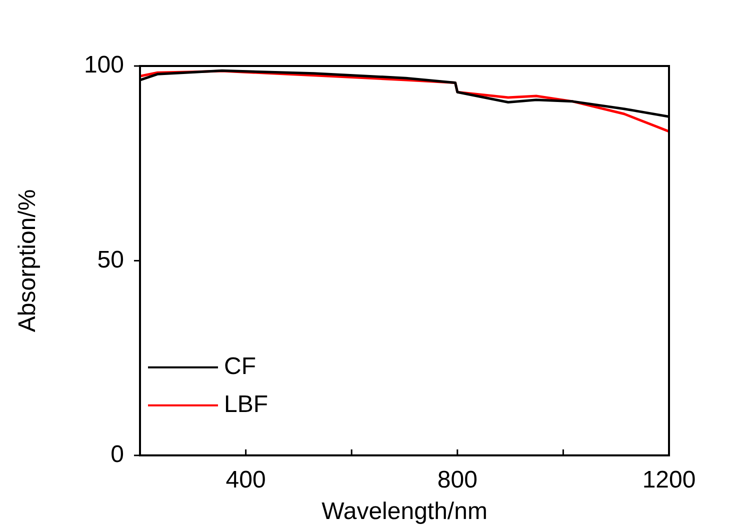  I want to click on x-tick-label: 400, so click(246, 480).